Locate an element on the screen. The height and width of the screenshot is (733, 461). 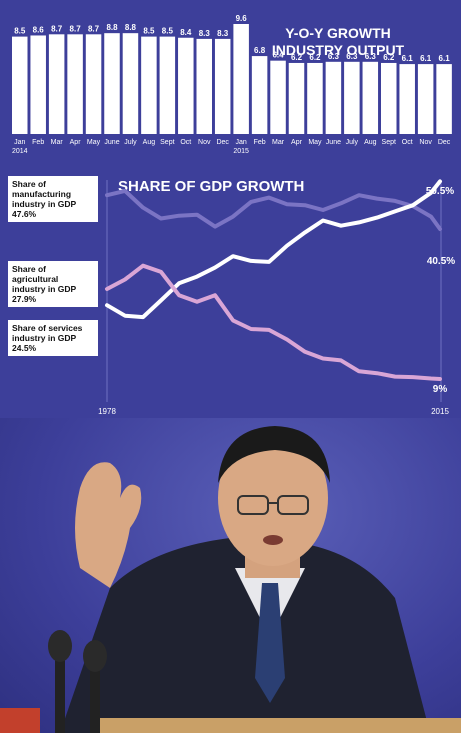
legend-manufacturing-value: 47.6% is located at coordinates (24, 214).